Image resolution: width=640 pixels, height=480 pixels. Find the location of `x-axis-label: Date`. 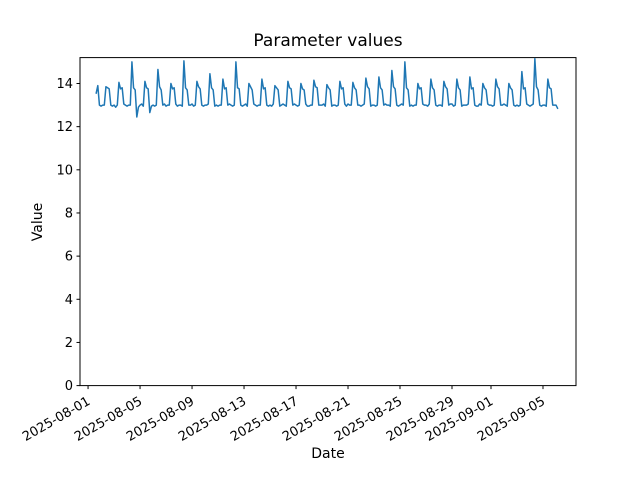

x-axis-label: Date is located at coordinates (328, 454).